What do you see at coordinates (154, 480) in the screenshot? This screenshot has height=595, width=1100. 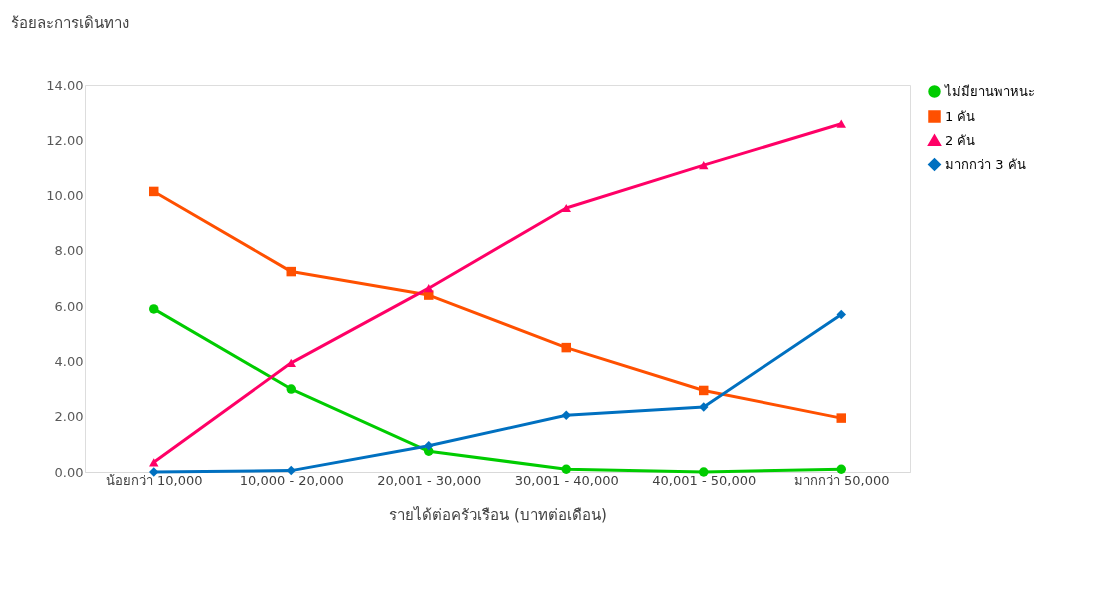 I see `x-tick-label: น้อยกว่า 10,000` at bounding box center [154, 480].